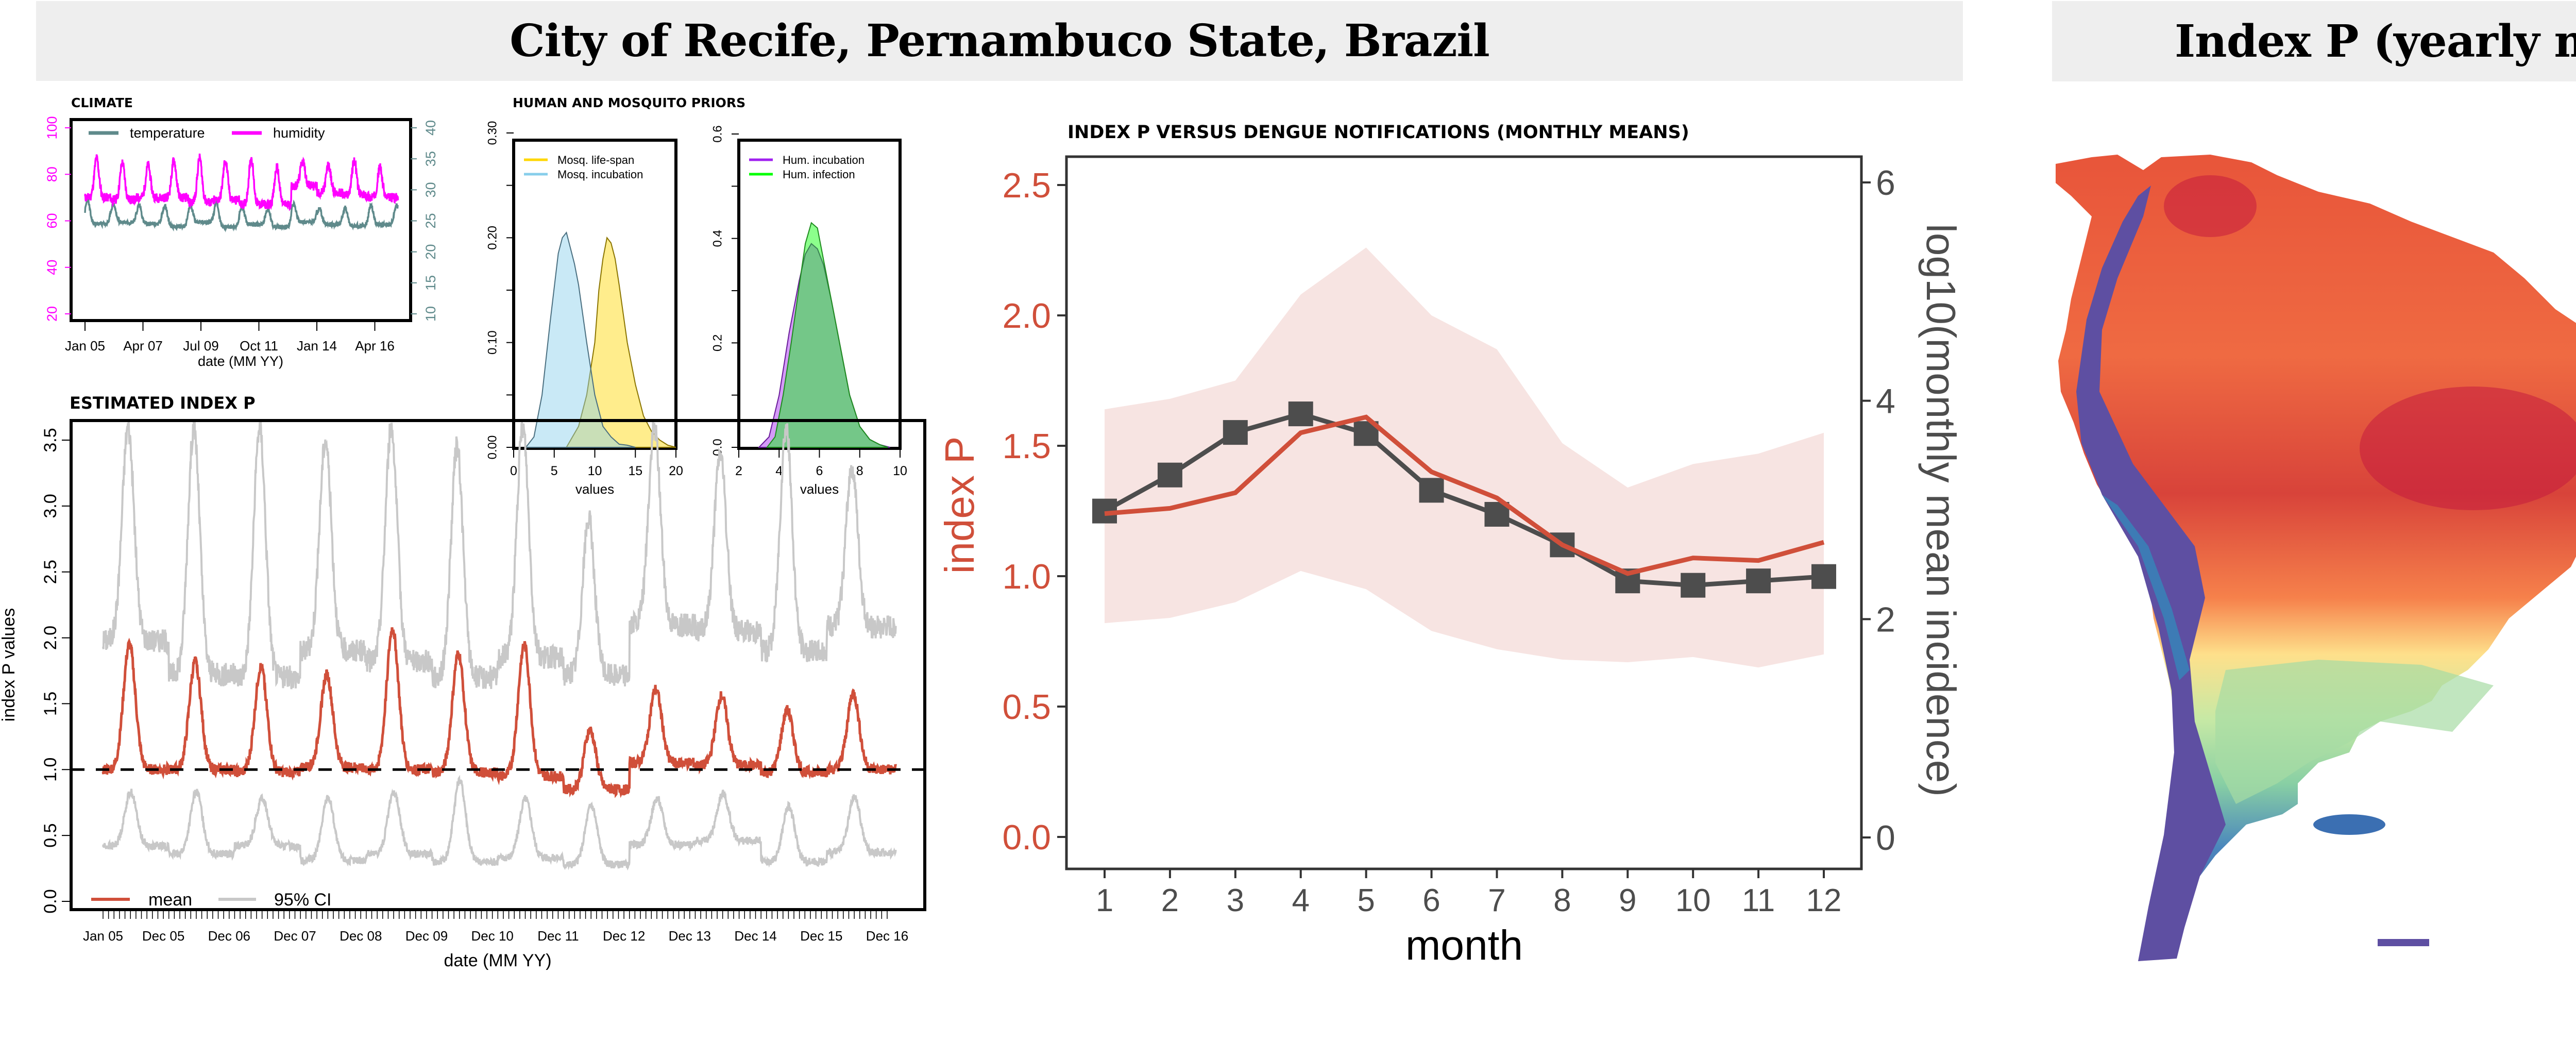  I want to click on central-x-tick-label: 6, so click(1431, 900).